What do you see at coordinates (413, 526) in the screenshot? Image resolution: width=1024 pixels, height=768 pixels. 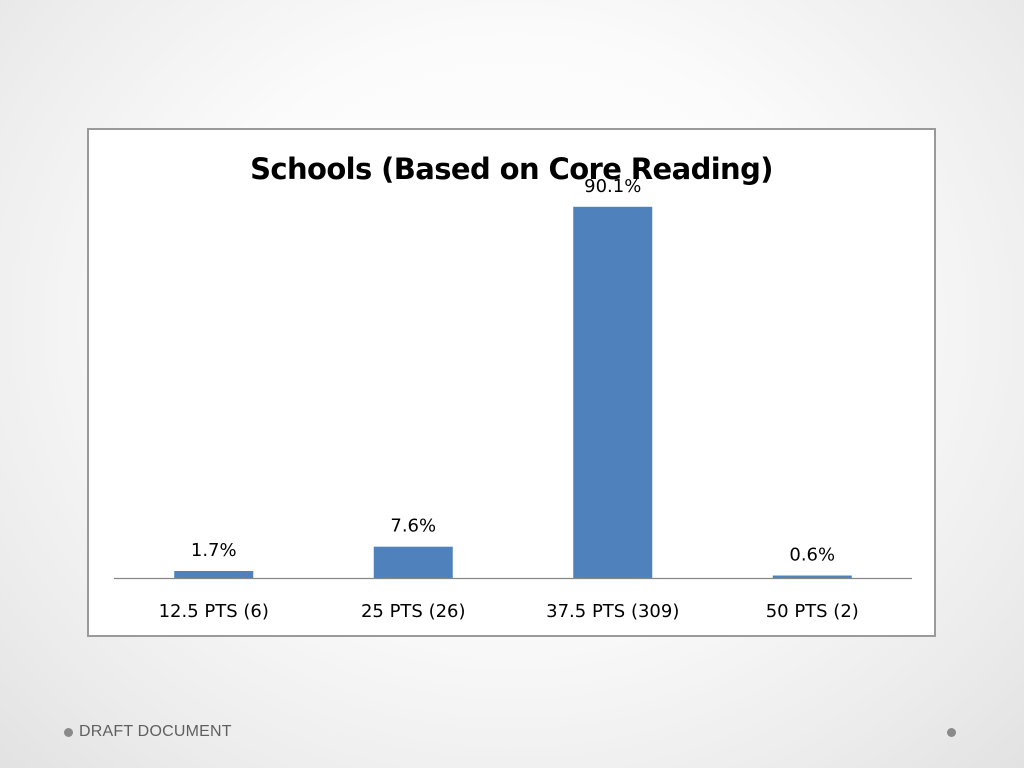 I see `data-label: 7.6%` at bounding box center [413, 526].